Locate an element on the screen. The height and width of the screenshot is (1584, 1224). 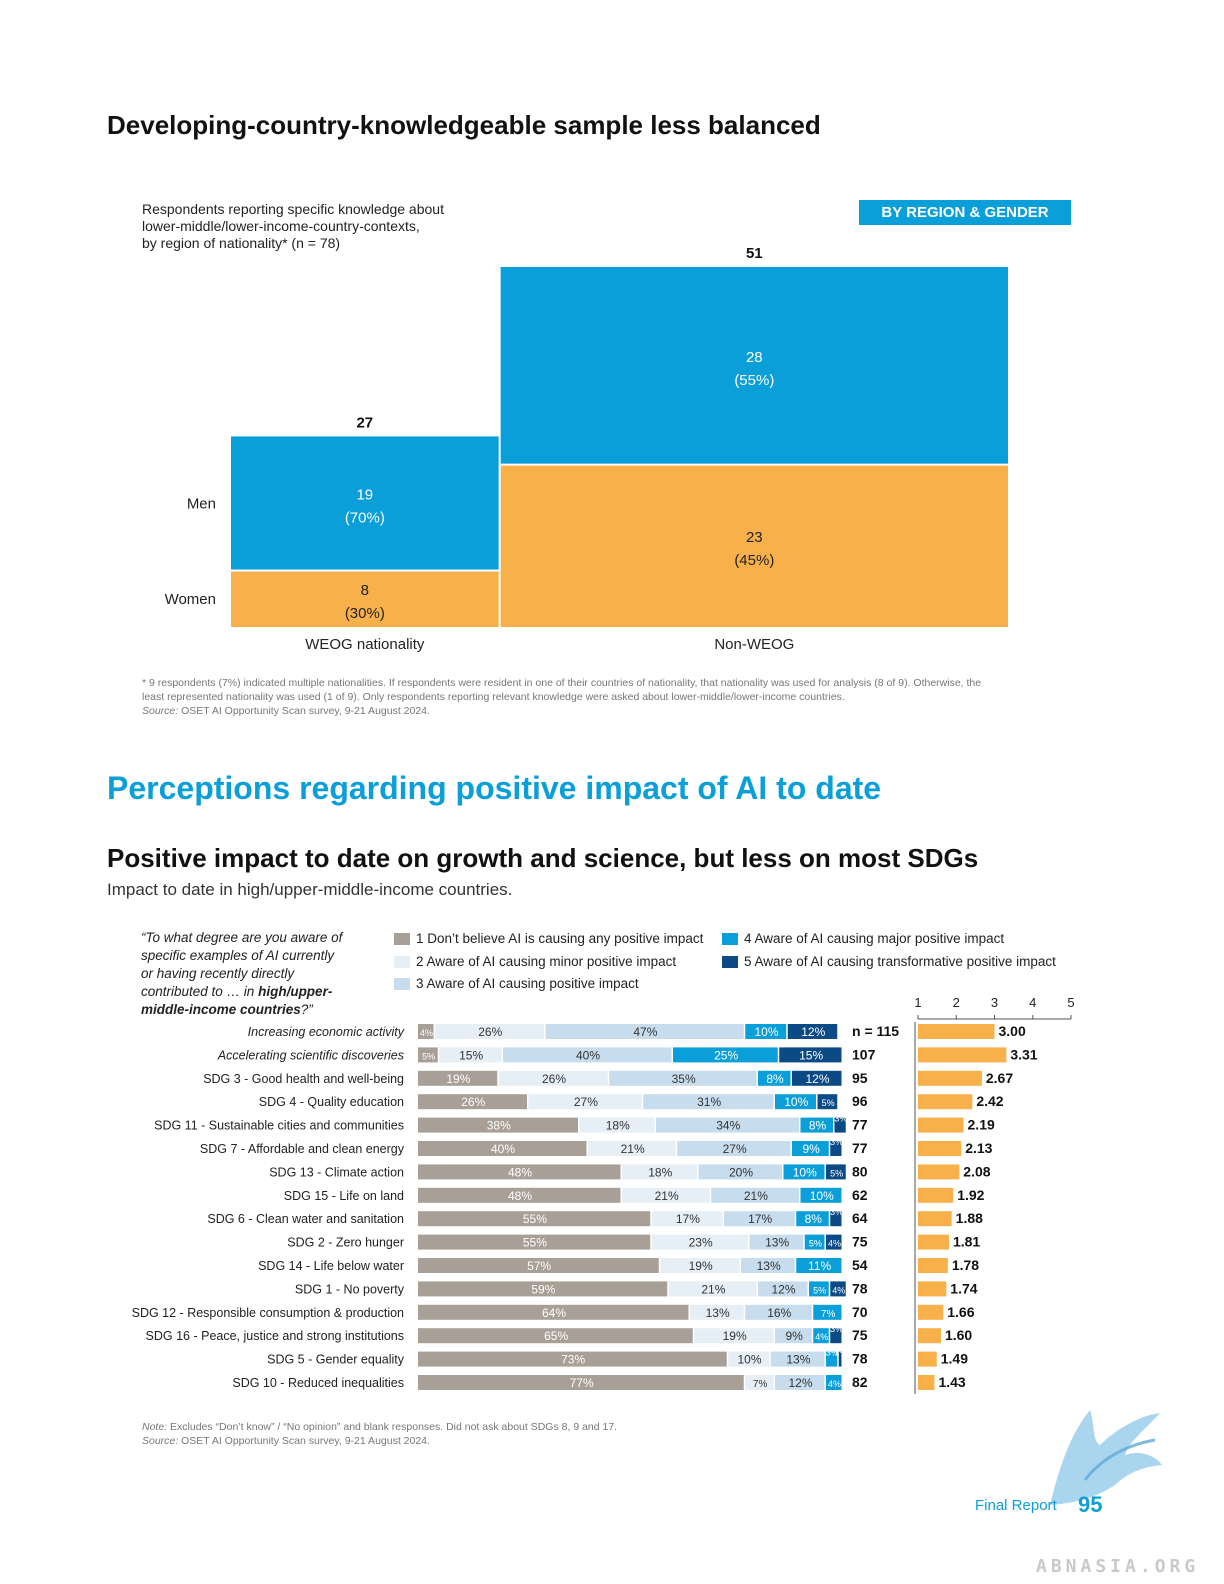
n-value: 77 is located at coordinates (860, 1148).